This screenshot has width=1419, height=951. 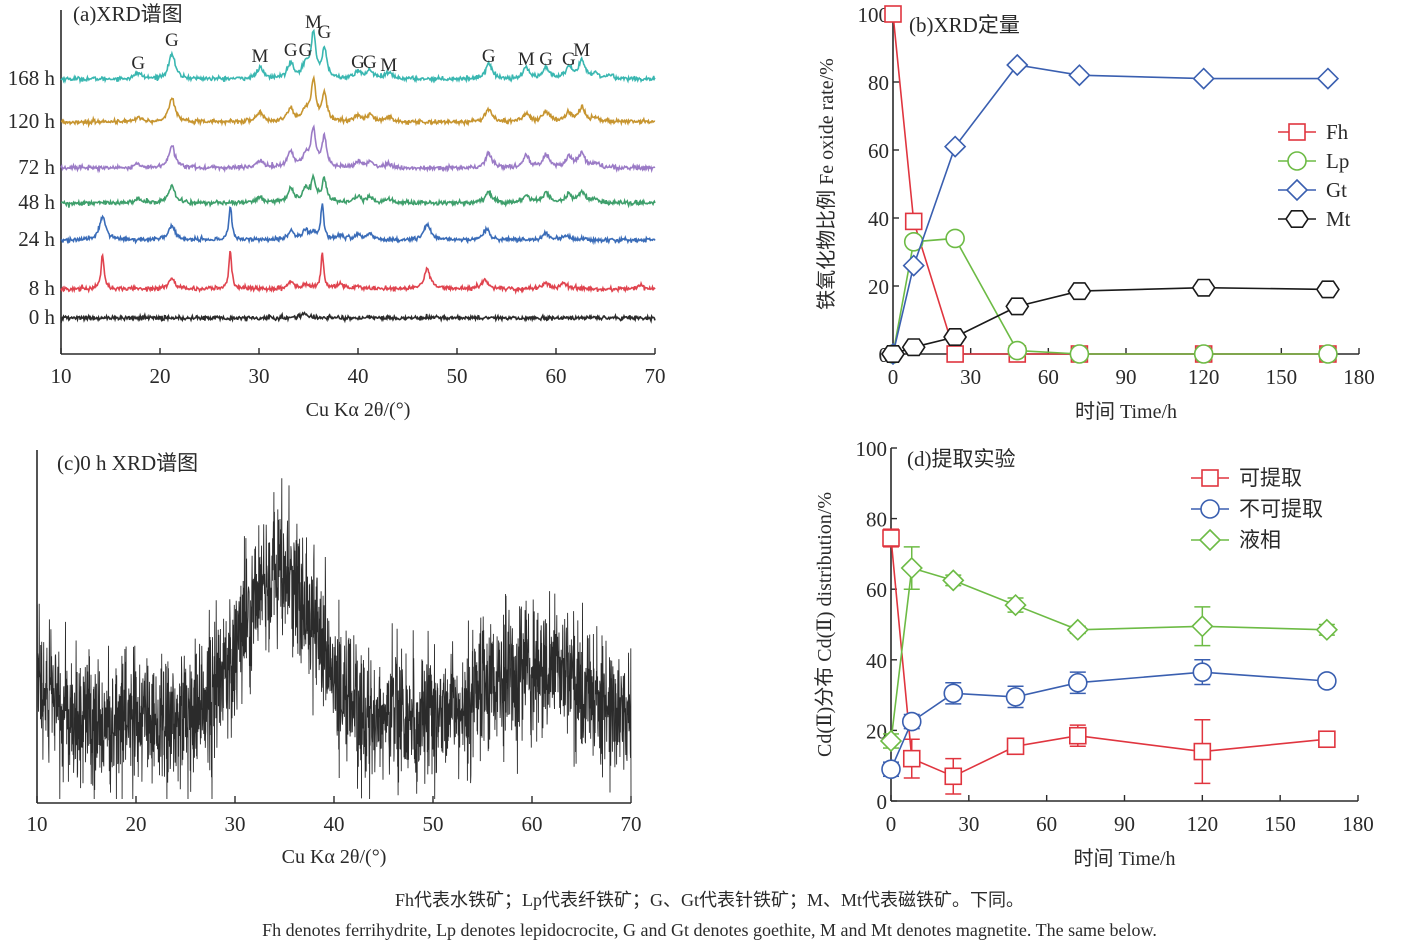 I want to click on y-tick-label: 20, so click(x=876, y=731).